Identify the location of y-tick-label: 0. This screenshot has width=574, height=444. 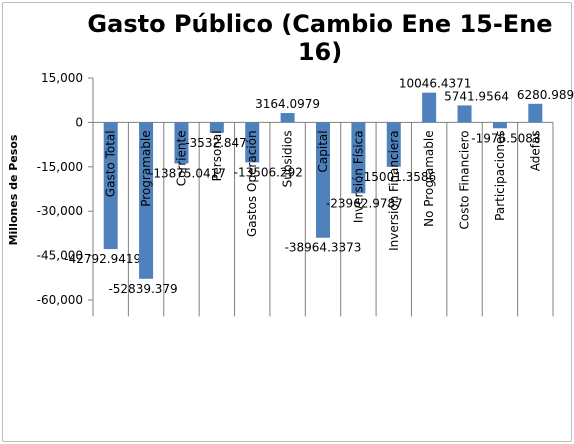
(79, 122).